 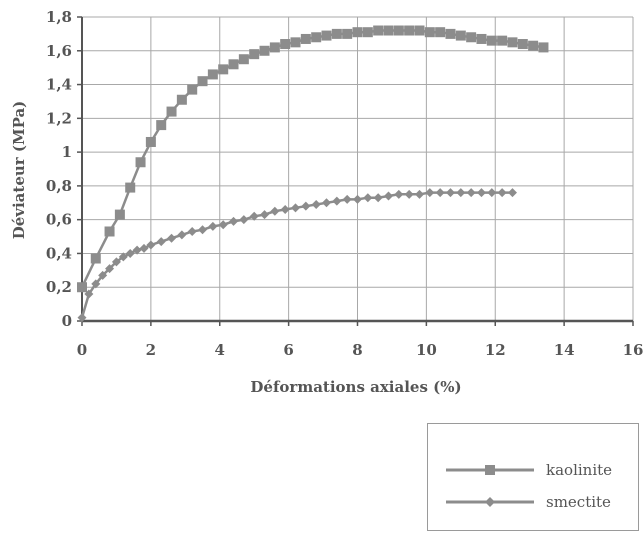 What do you see at coordinates (59, 169) in the screenshot?
I see `y-tick-labels: 0 0,2 0,4 0,6 0,8 1 1,2 1,4 1,6 1,8` at bounding box center [59, 169].